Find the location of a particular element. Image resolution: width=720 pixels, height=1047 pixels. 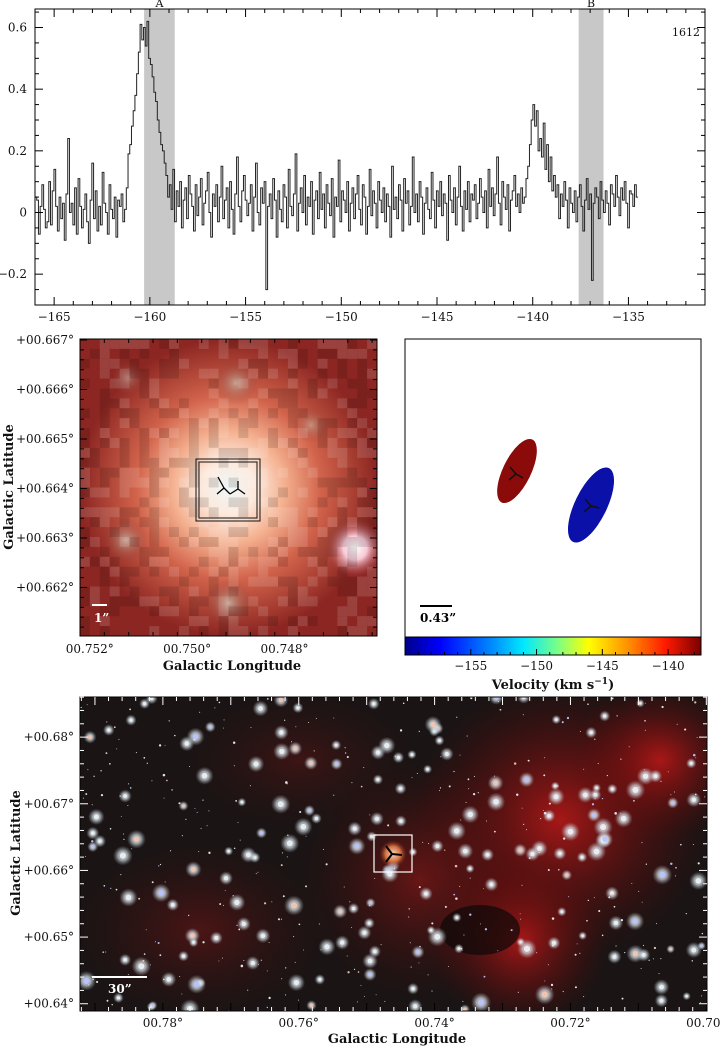

field-x-axis-title: Galactic Longitude is located at coordinates (397, 1039).